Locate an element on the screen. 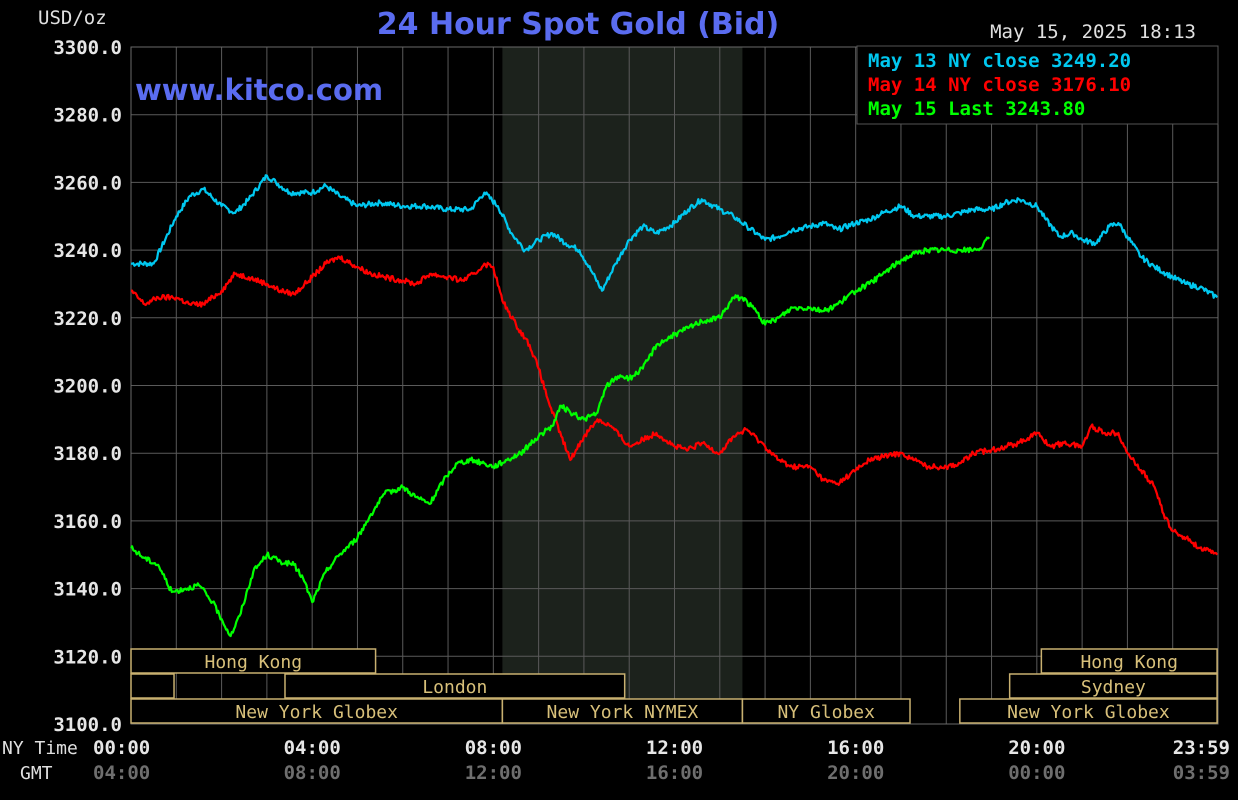  y-tick-label: 3140.0 is located at coordinates (87, 590).